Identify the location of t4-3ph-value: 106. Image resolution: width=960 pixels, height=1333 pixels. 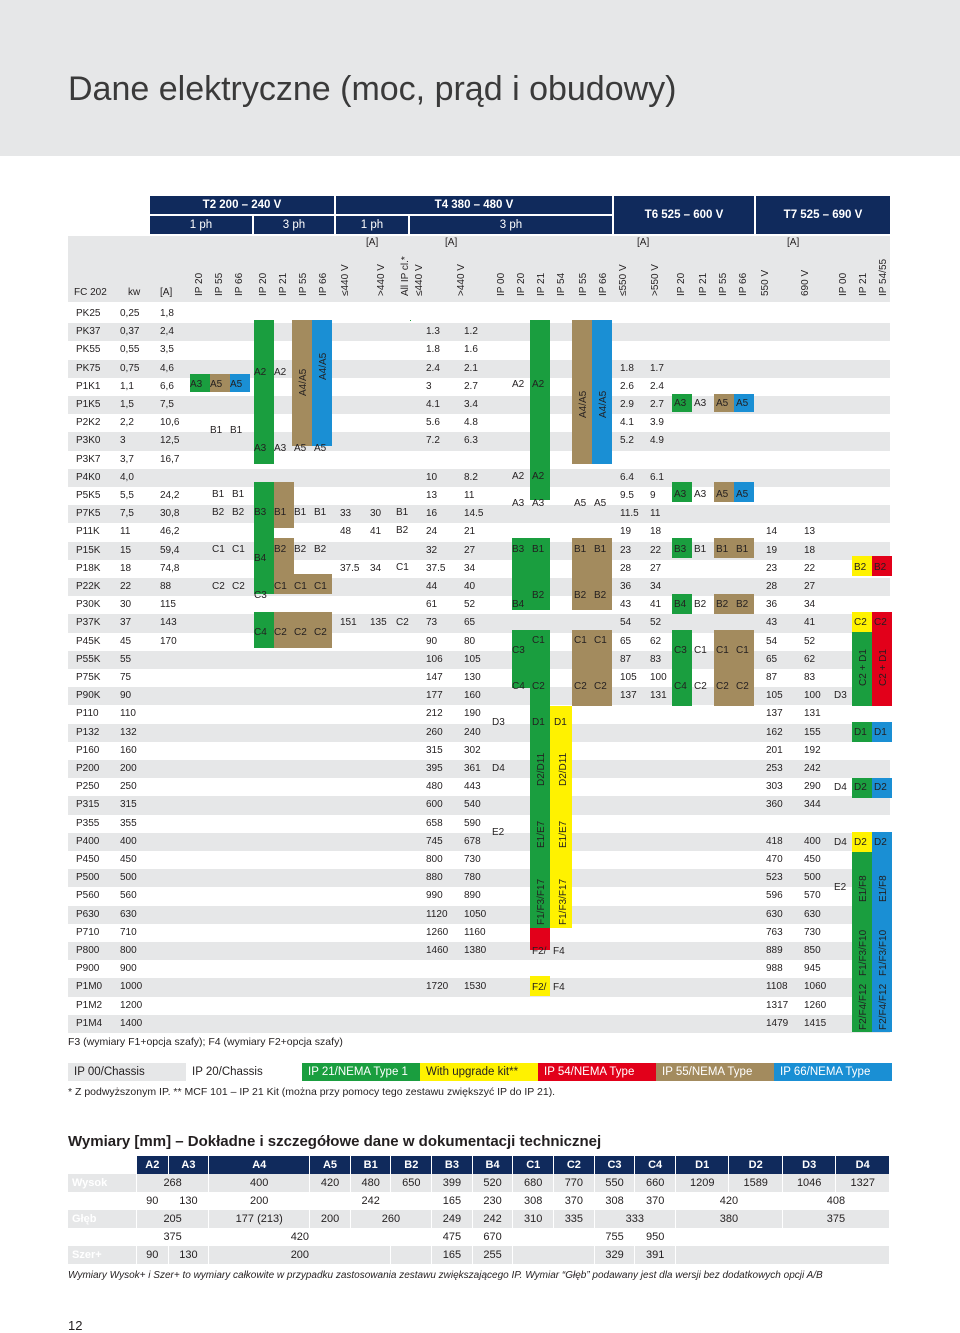
(434, 659).